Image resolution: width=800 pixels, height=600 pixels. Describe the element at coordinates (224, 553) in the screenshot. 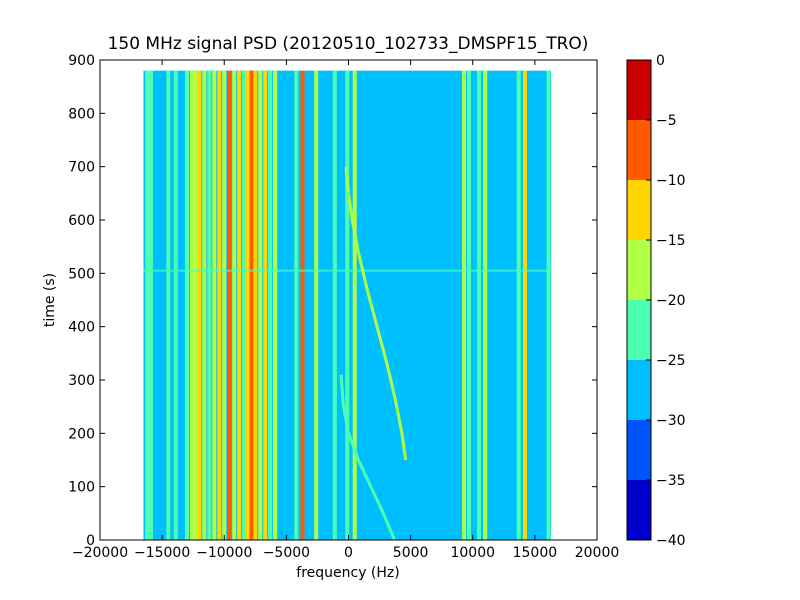

I see `x-tick-label: −10000` at that location.